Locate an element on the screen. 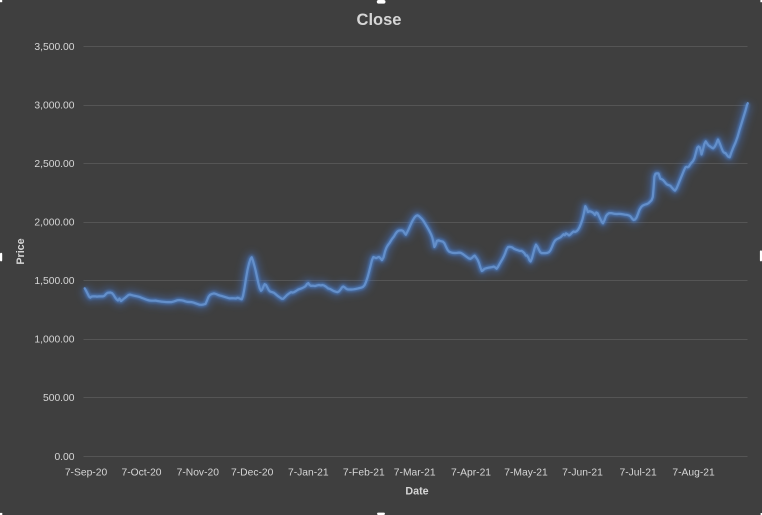 This screenshot has width=762, height=515. svg-text: 1,500.00 is located at coordinates (54, 281).